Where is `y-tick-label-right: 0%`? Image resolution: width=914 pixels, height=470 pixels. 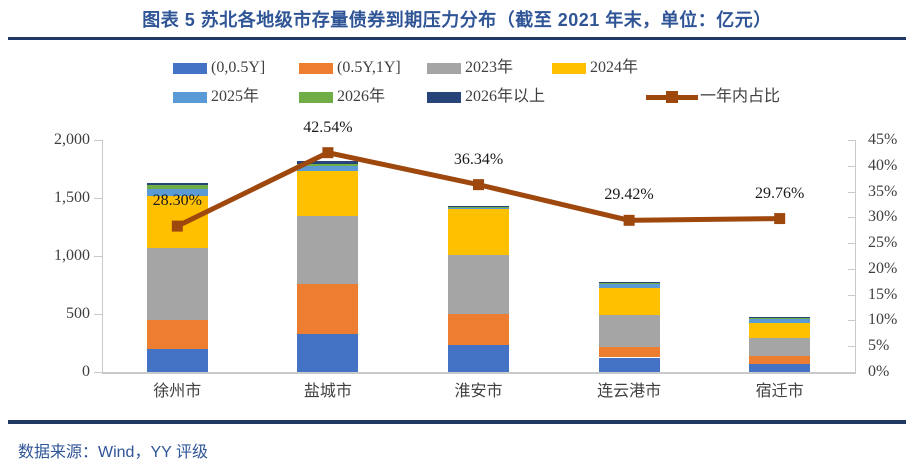 y-tick-label-right: 0% is located at coordinates (879, 371).